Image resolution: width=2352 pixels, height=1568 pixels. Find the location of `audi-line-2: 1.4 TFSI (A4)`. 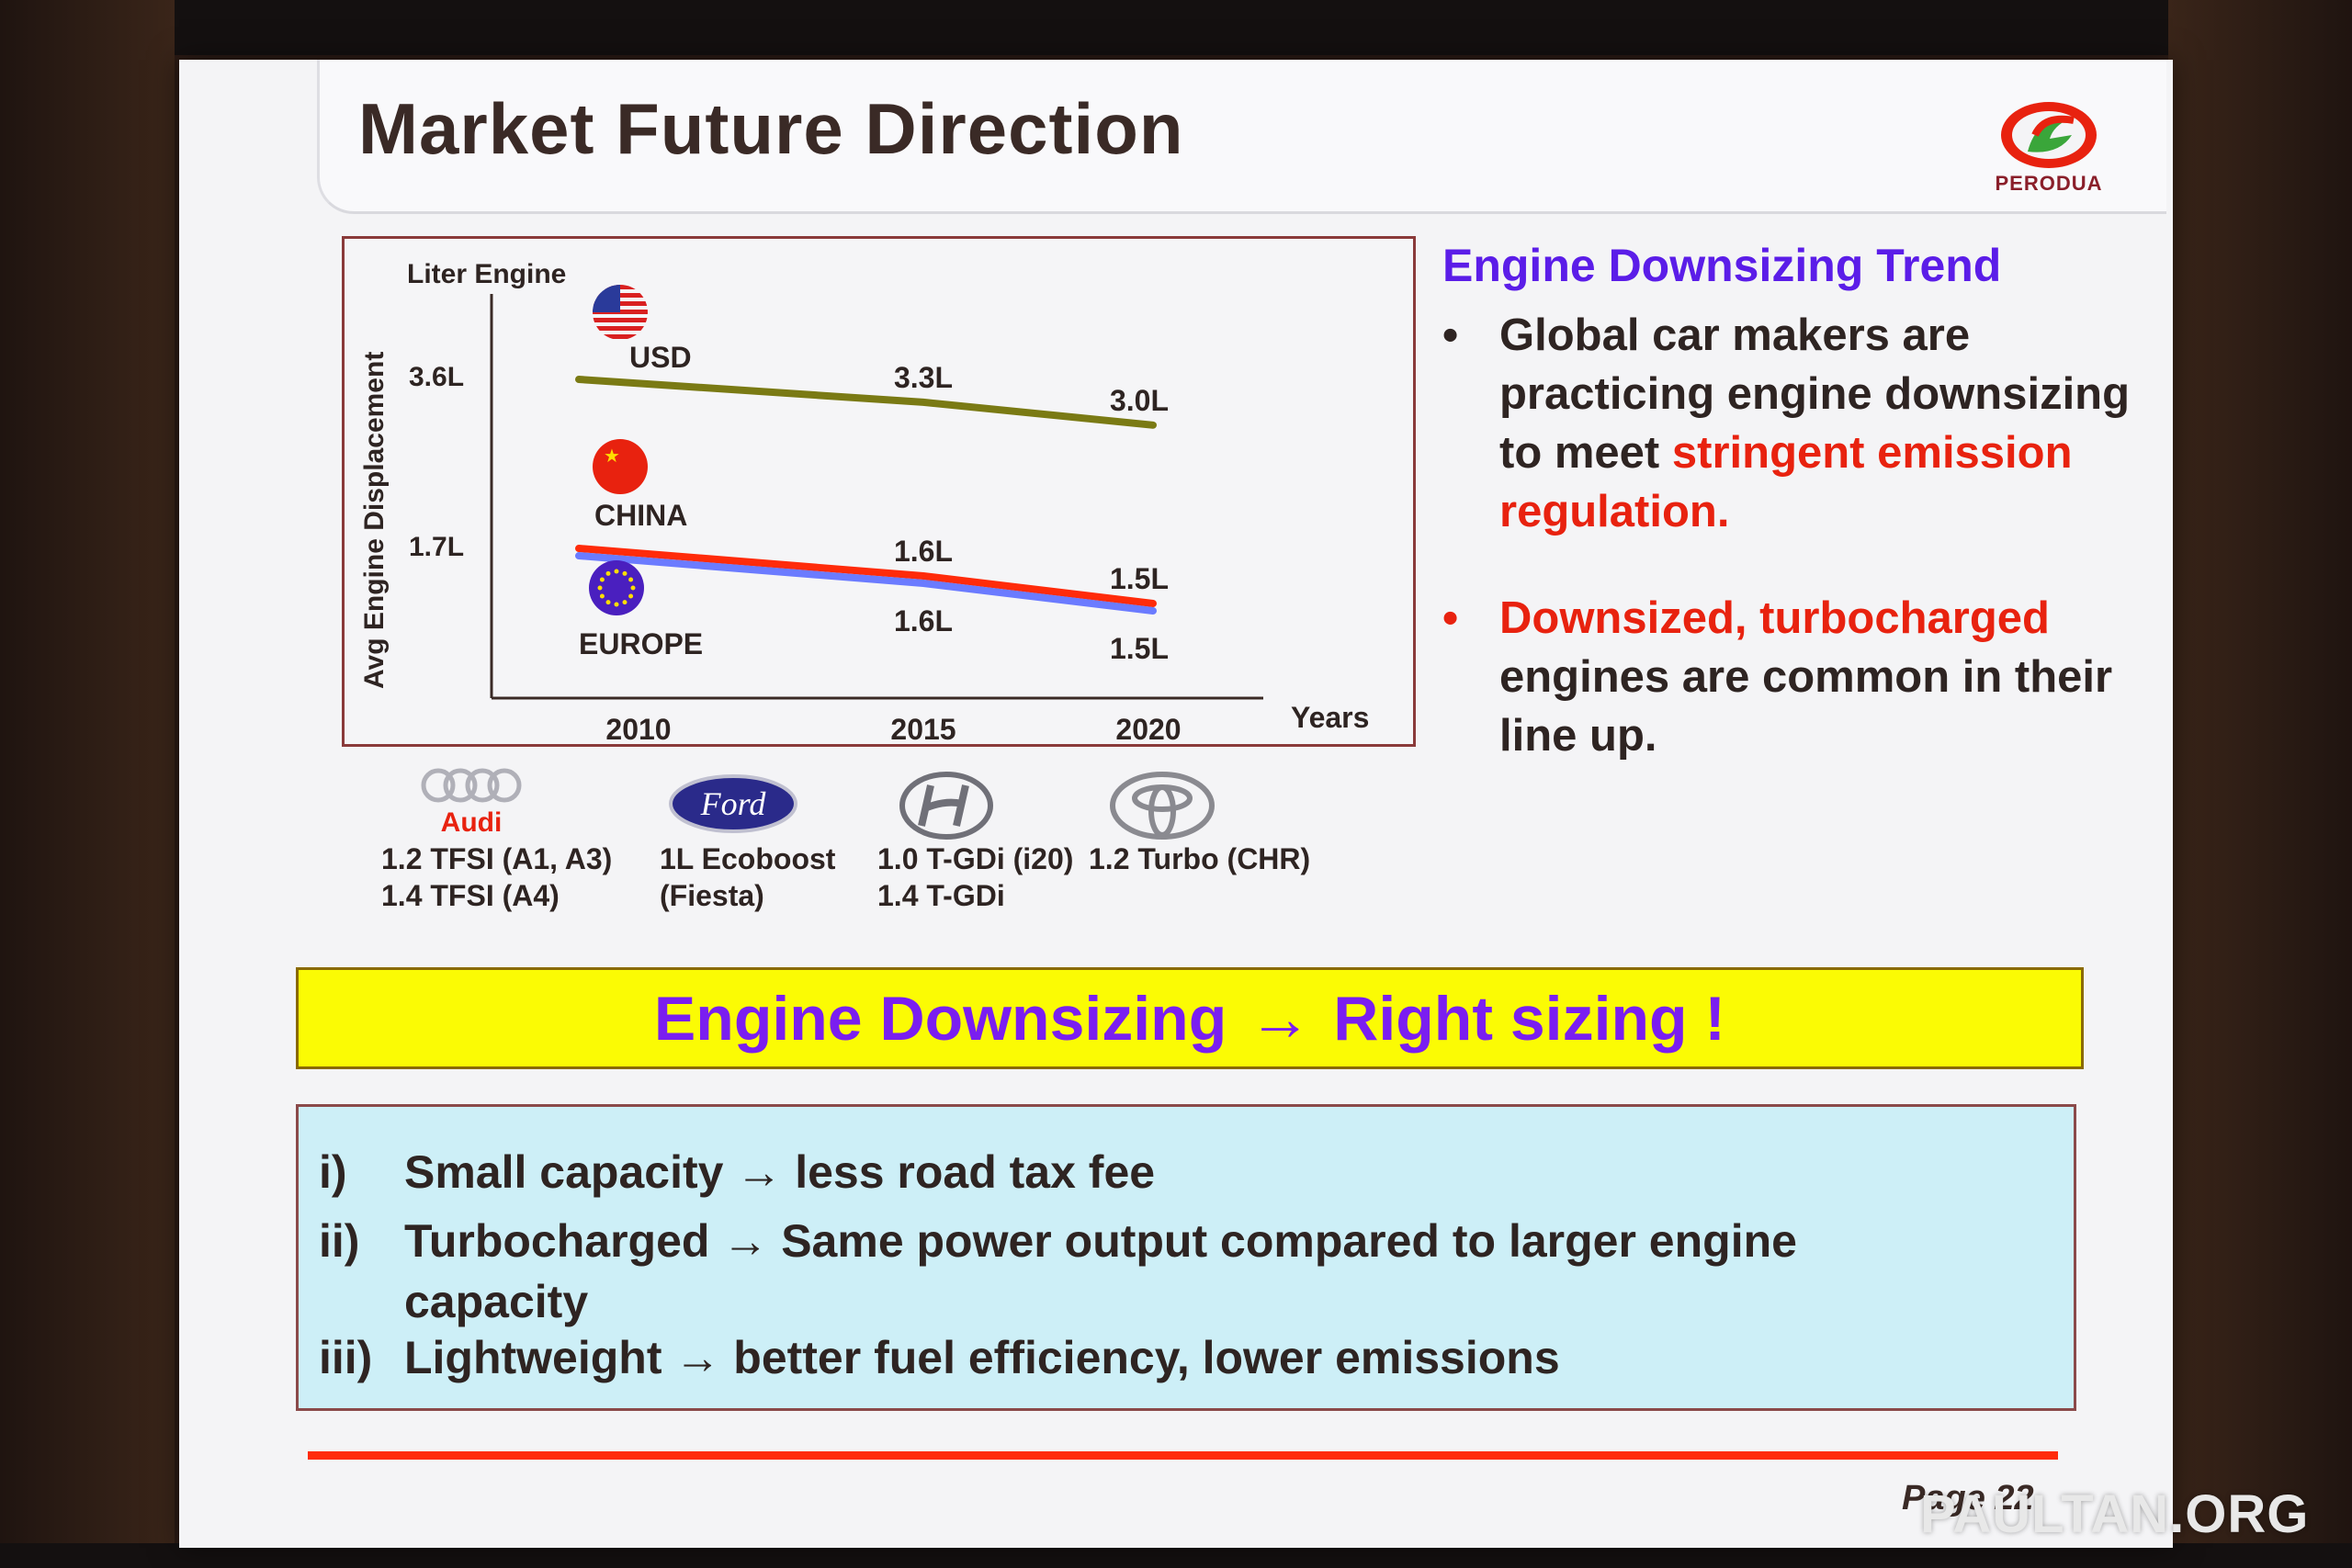

audi-line-2: 1.4 TFSI (A4) is located at coordinates (471, 896).